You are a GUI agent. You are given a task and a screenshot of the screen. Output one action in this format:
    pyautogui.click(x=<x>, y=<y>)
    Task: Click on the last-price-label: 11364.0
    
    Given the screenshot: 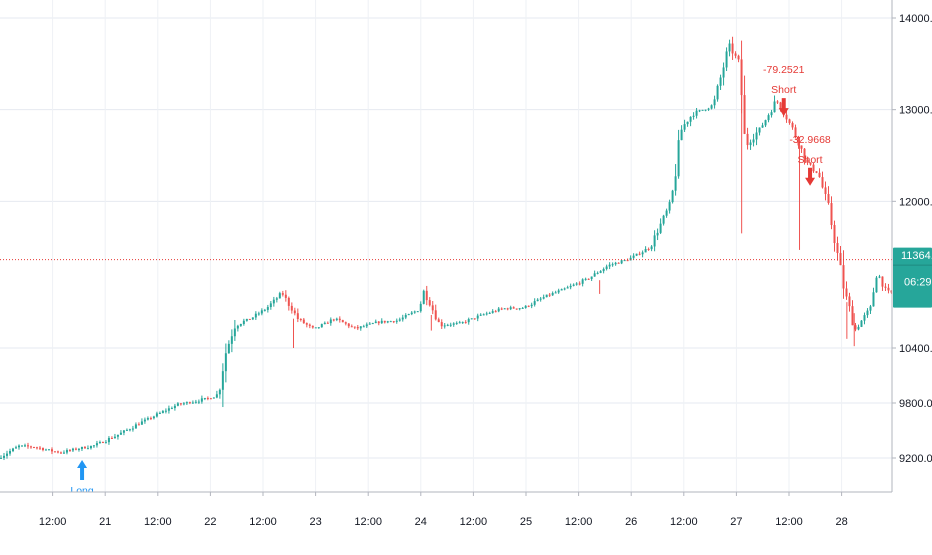 What is the action you would take?
    pyautogui.click(x=916, y=256)
    